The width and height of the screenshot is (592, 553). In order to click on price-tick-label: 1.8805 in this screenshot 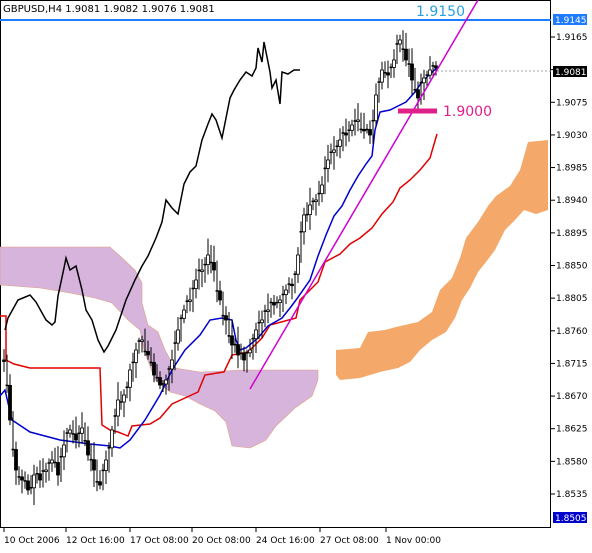, I will do `click(572, 299)`.